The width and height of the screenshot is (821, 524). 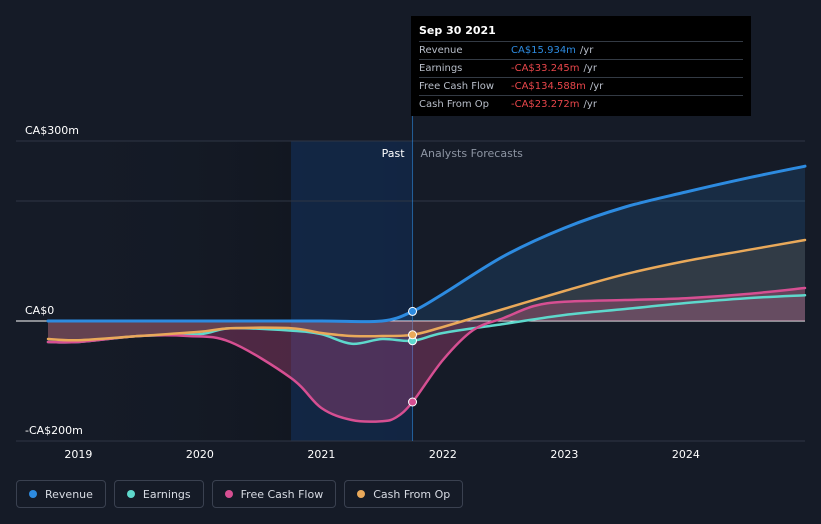 What do you see at coordinates (457, 86) in the screenshot?
I see `tooltip-row-label: Free Cash Flow` at bounding box center [457, 86].